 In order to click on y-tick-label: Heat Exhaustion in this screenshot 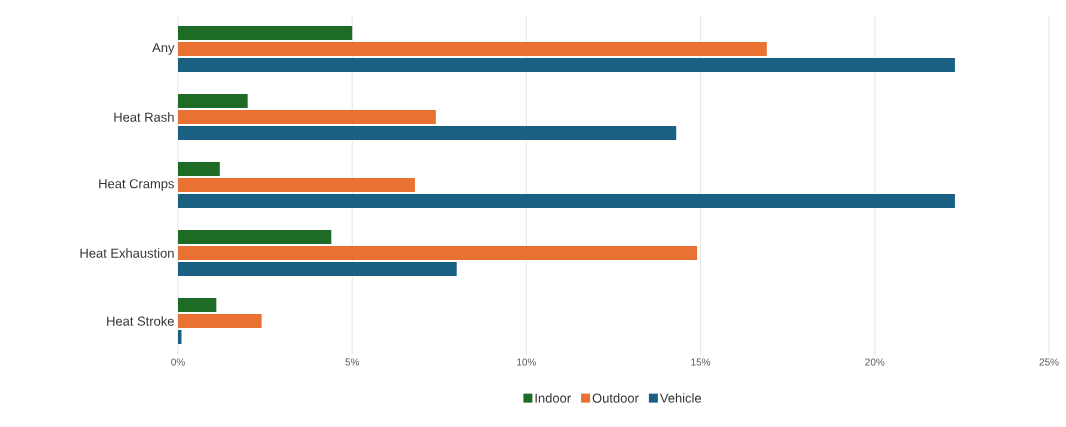, I will do `click(127, 253)`.